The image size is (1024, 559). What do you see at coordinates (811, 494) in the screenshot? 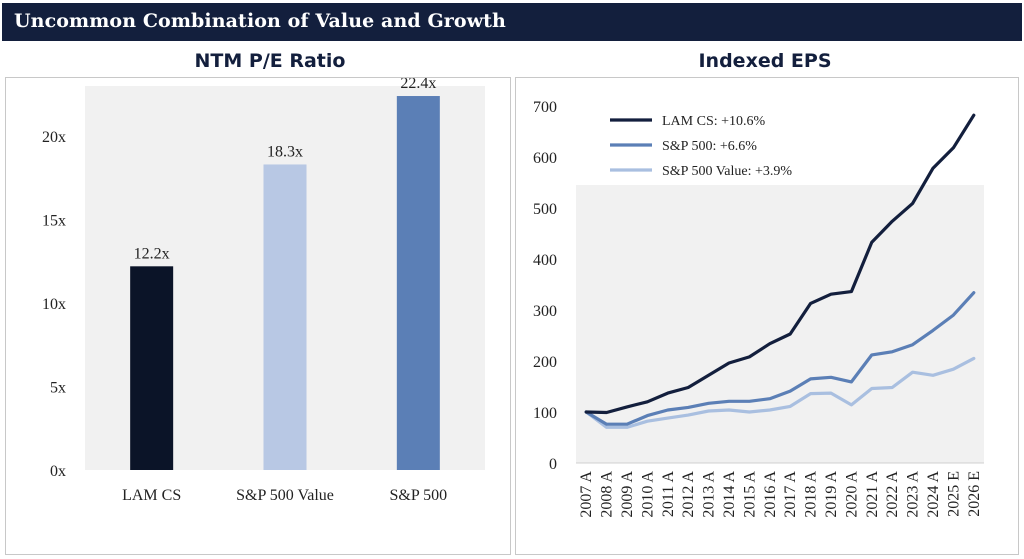
I see `eps-x-tick-label: 2018 A` at bounding box center [811, 494].